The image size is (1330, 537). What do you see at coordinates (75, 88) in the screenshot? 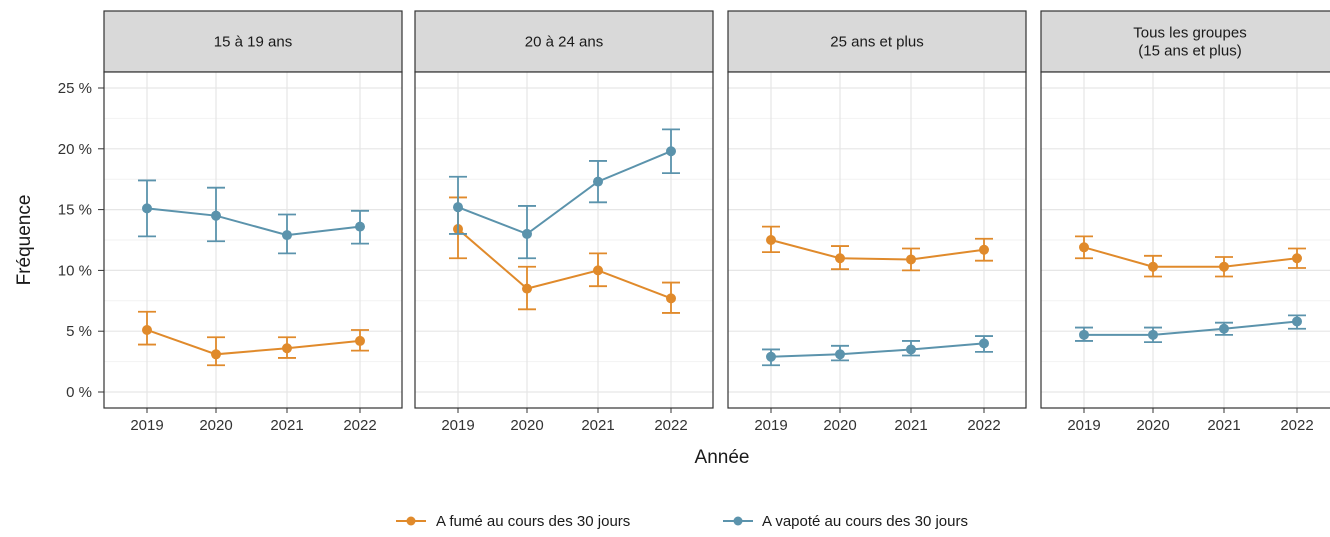
I see `y-tick-label: 25 %` at bounding box center [75, 88].